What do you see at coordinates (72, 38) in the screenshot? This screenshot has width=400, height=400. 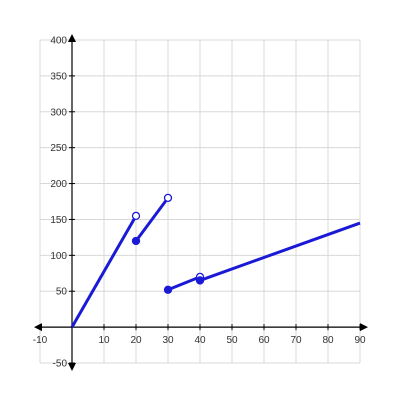 I see `y-axis-arrow-up` at bounding box center [72, 38].